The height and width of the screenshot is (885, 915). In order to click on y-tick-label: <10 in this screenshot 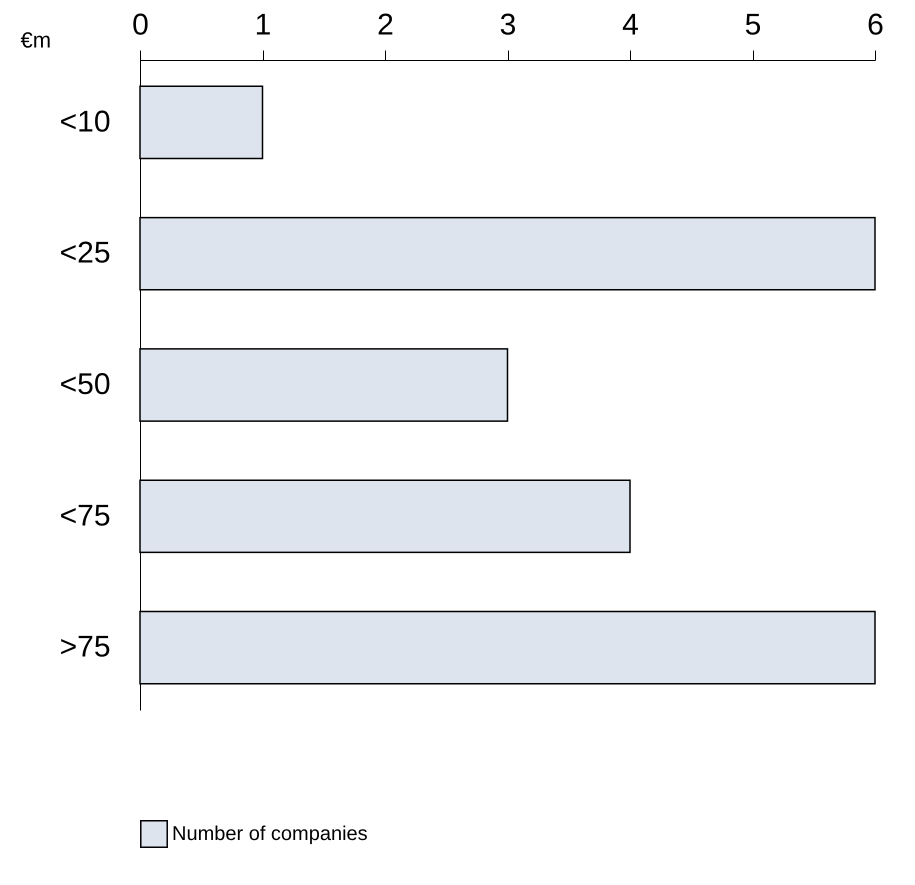, I will do `click(85, 121)`.